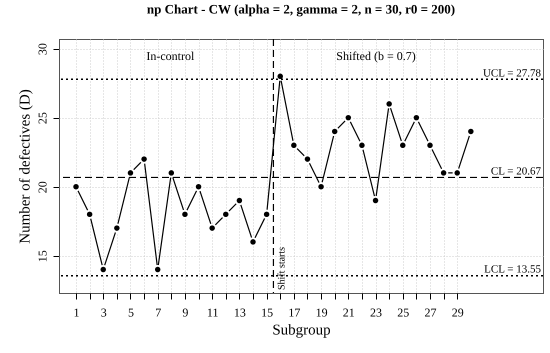 The width and height of the screenshot is (550, 353). I want to click on x-tick-label: 11, so click(212, 313).